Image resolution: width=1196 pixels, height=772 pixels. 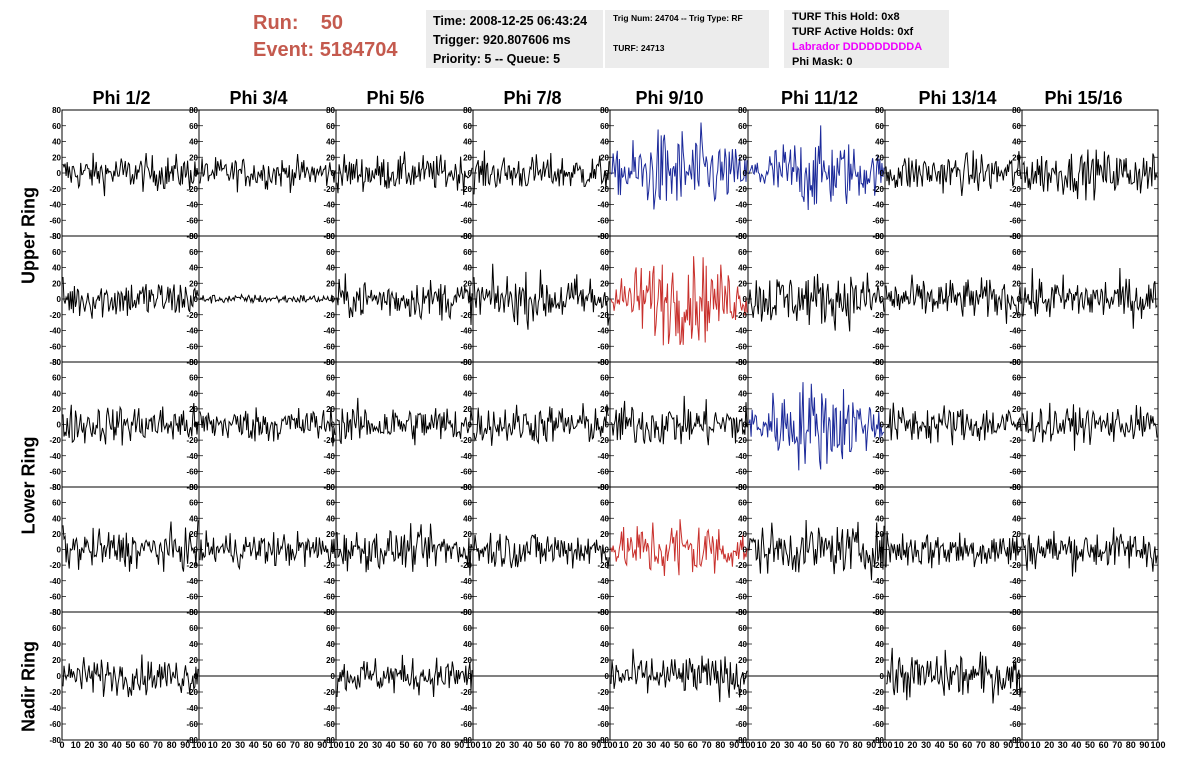 What do you see at coordinates (1083, 98) in the screenshot?
I see `phi-header-8: Phi 15/16` at bounding box center [1083, 98].